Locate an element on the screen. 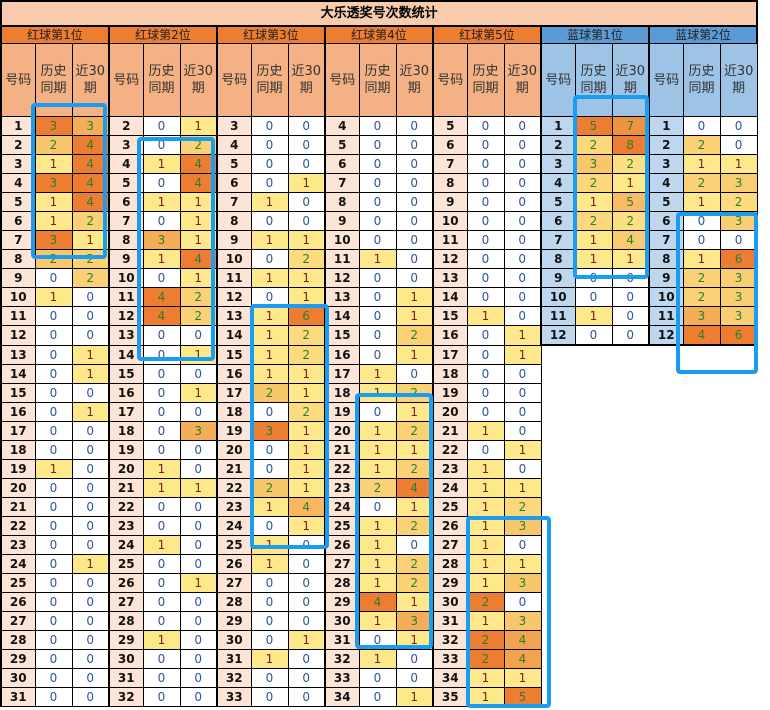  table-row: 14 0 1 15 0 0 16 1 1 17 1 0 18 0 0 is located at coordinates (379, 373).